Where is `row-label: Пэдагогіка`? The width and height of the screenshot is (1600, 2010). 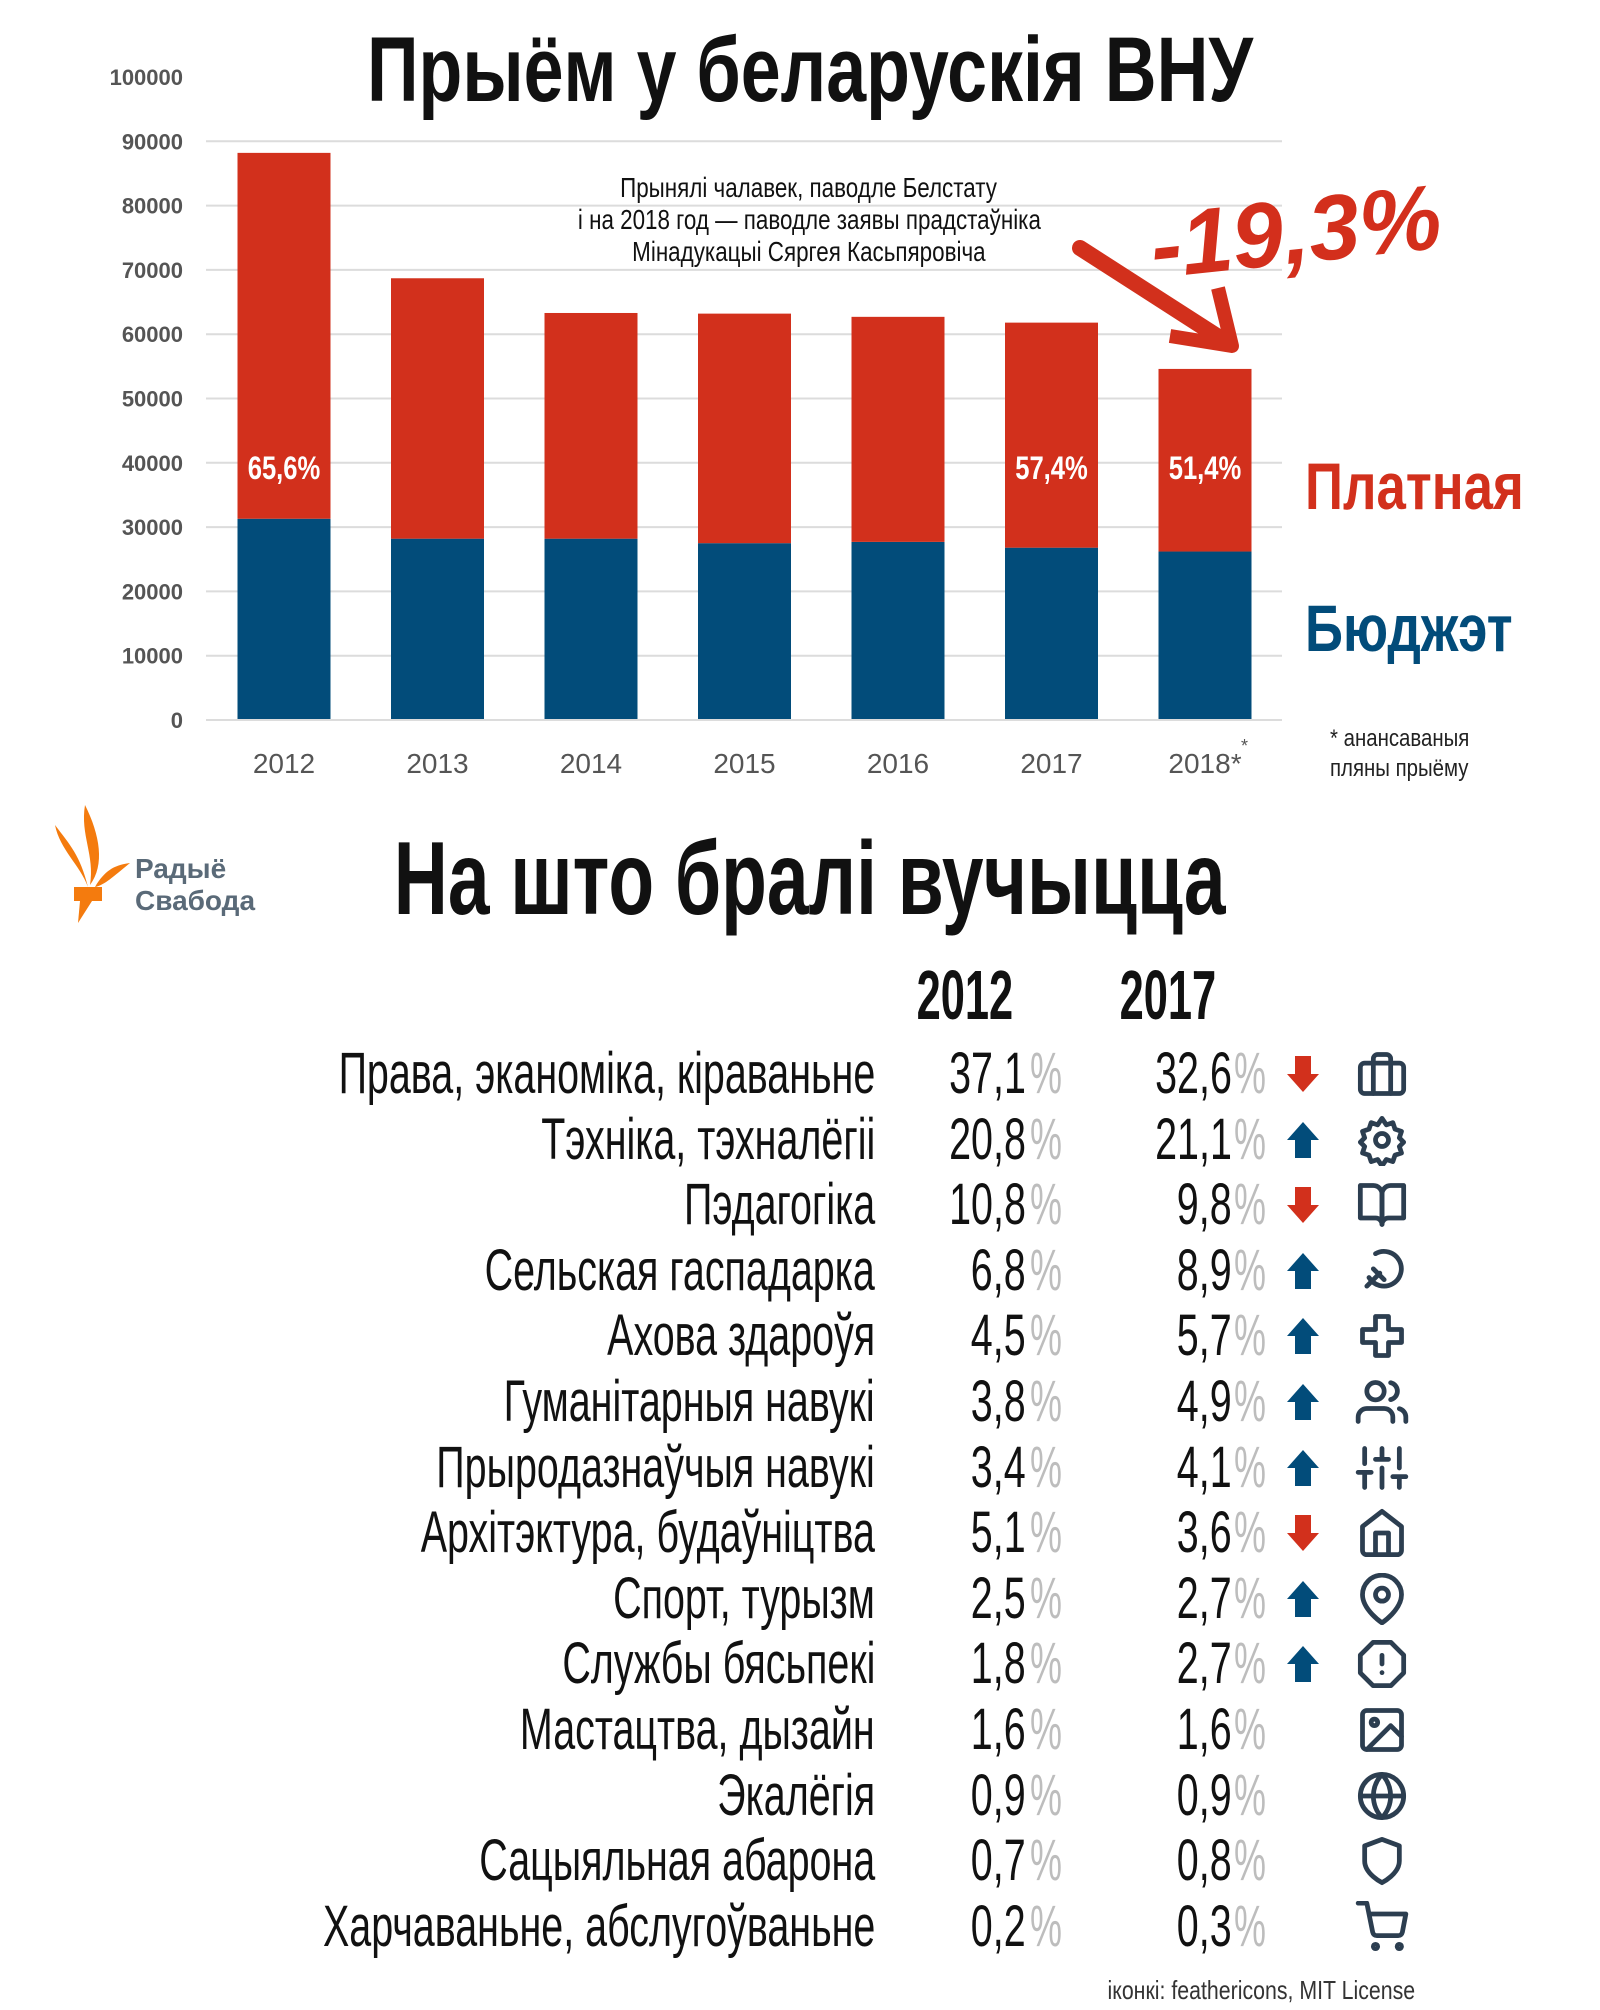 row-label: Пэдагогіка is located at coordinates (779, 1205).